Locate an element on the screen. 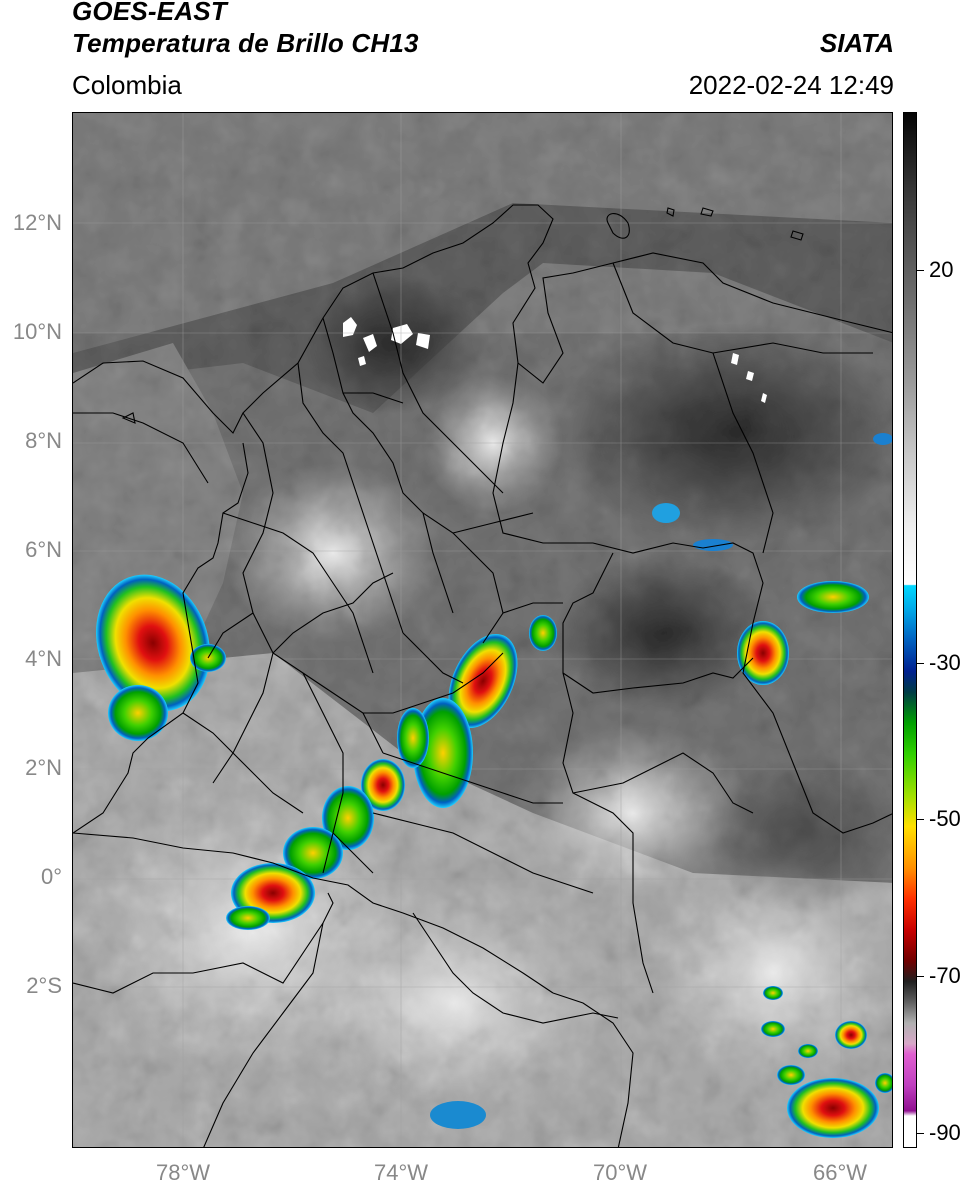  lat-label-8n: 8°N is located at coordinates (43, 440).